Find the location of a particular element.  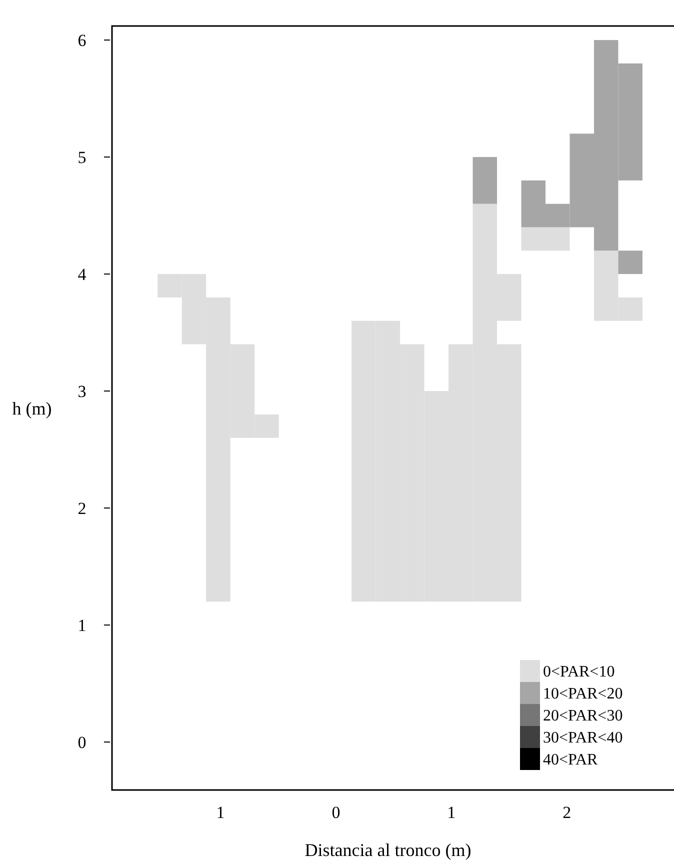

legend-label: 40<PAR is located at coordinates (570, 760).